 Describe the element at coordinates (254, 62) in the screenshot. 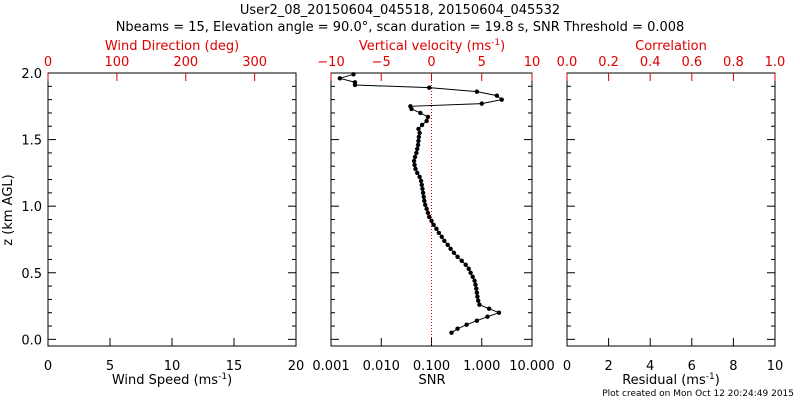

I see `top-tick-label: 300` at that location.